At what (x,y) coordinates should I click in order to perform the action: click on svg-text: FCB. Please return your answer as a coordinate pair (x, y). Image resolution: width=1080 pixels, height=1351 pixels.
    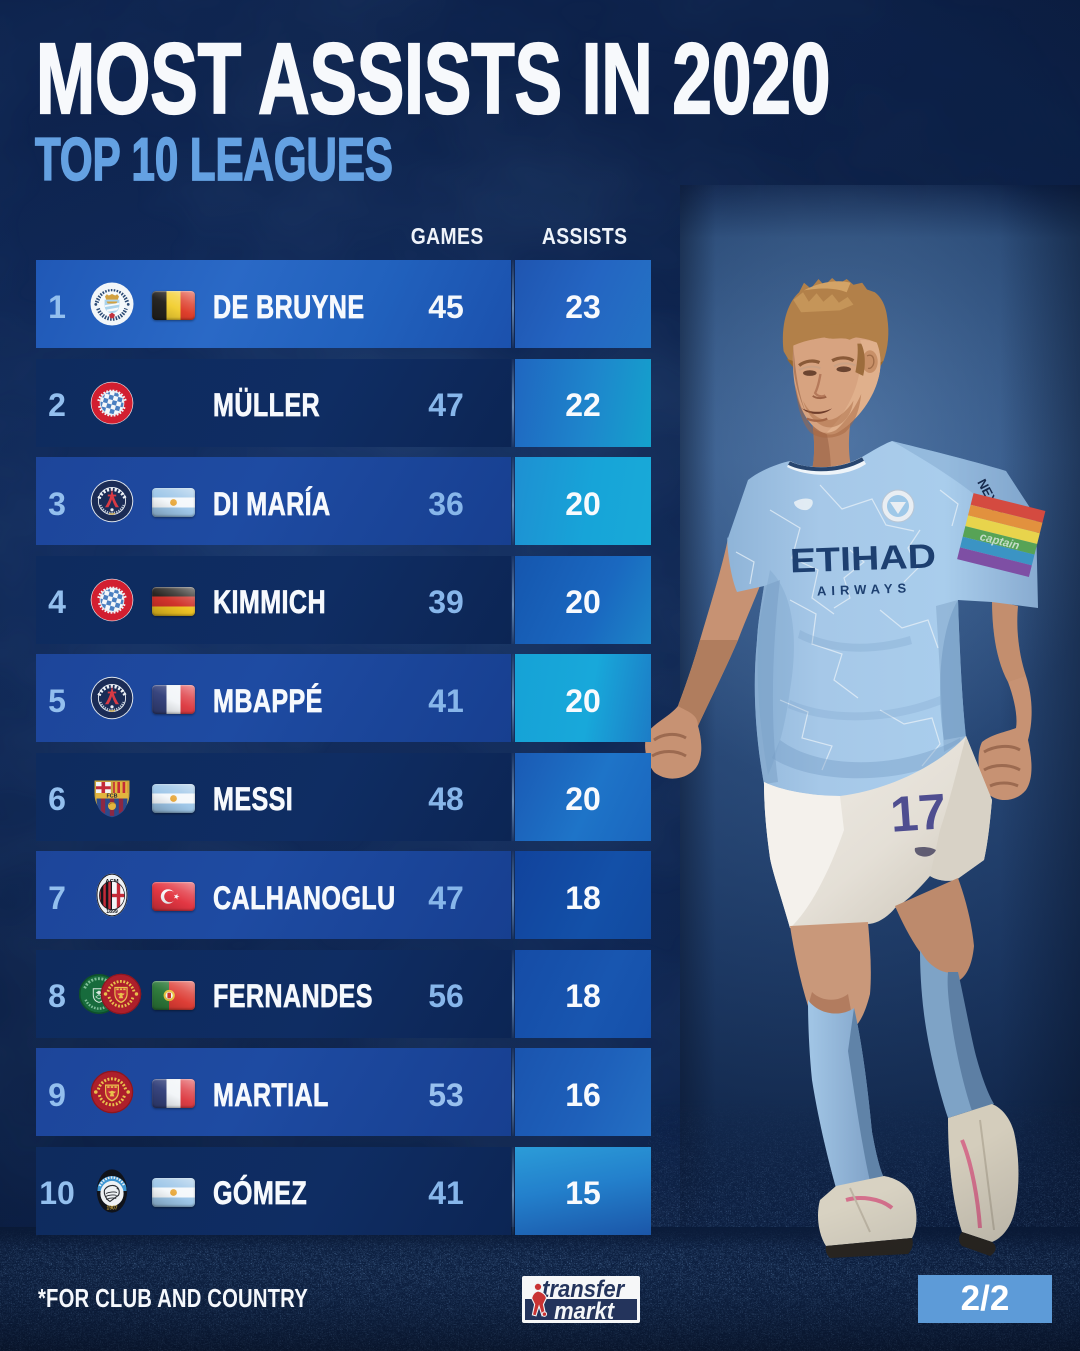
    Looking at the image, I should click on (111, 796).